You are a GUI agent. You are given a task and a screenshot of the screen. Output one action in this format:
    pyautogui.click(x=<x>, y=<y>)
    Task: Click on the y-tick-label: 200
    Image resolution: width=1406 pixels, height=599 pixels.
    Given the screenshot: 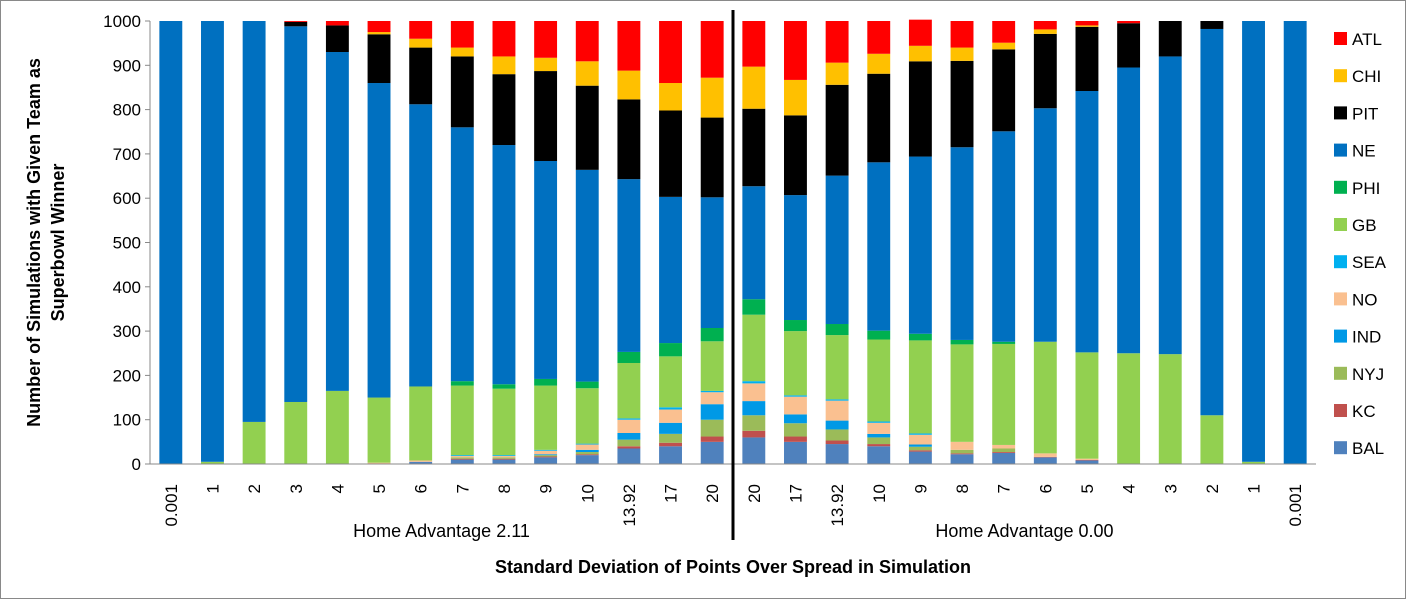 What is the action you would take?
    pyautogui.click(x=127, y=375)
    